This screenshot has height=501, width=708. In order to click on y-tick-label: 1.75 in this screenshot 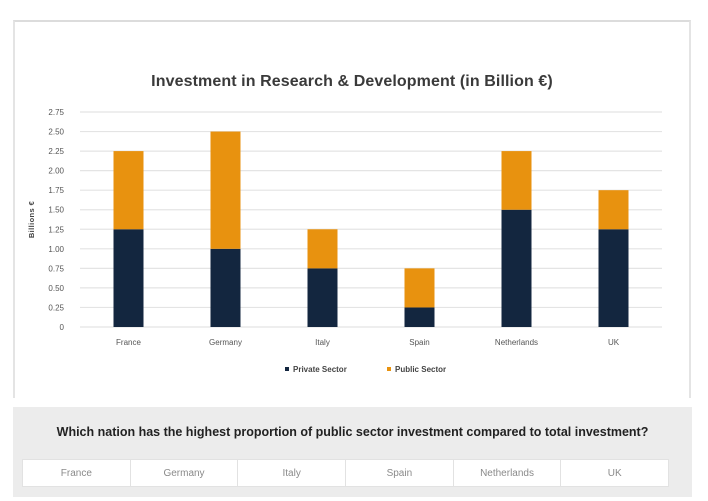, I will do `click(56, 190)`.